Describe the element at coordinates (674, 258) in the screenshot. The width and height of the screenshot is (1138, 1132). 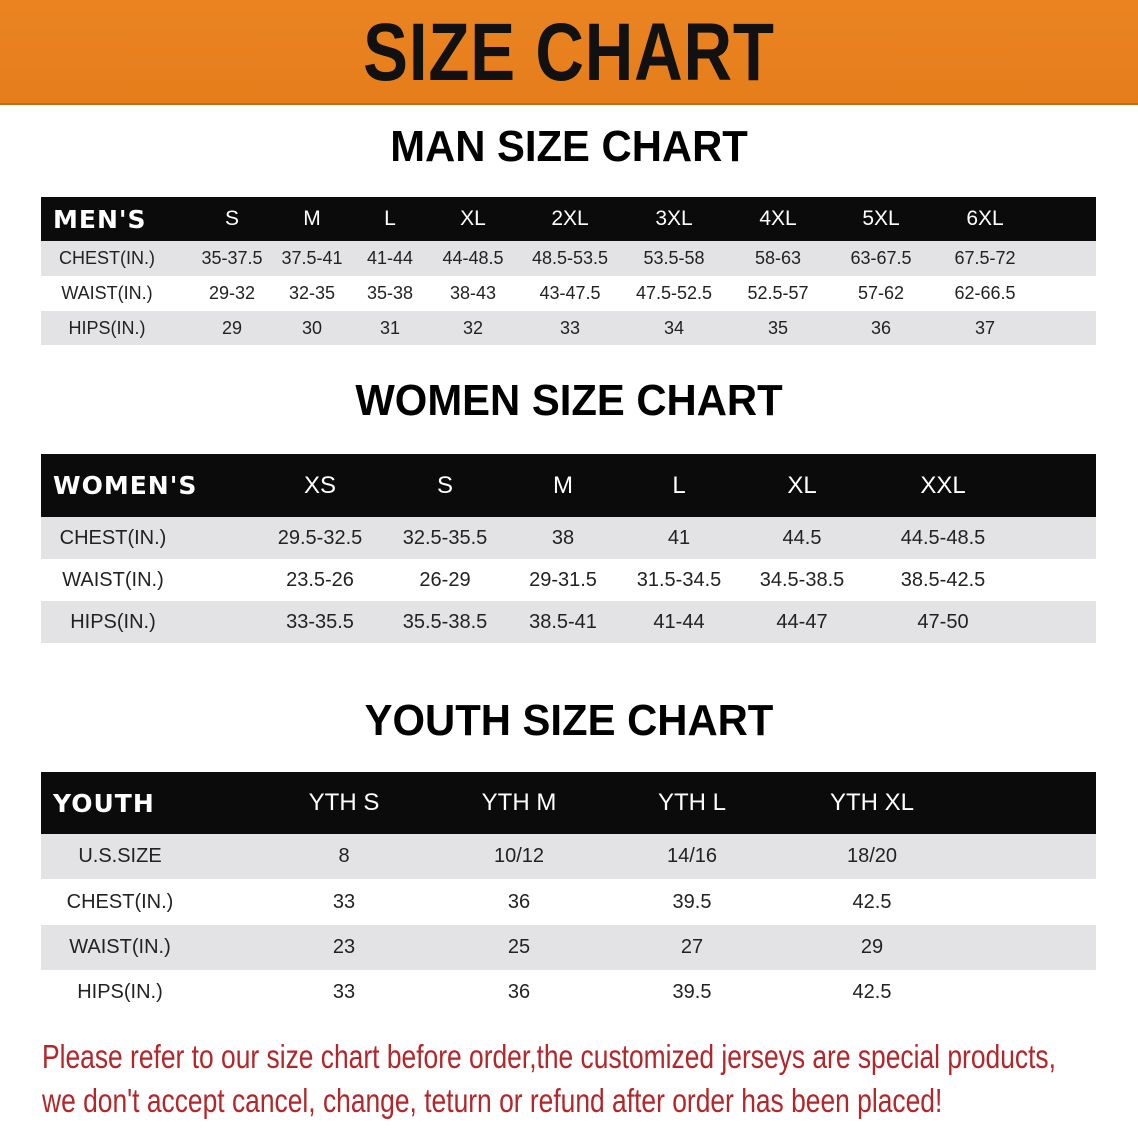
I see `table-cell: 53.5-58` at that location.